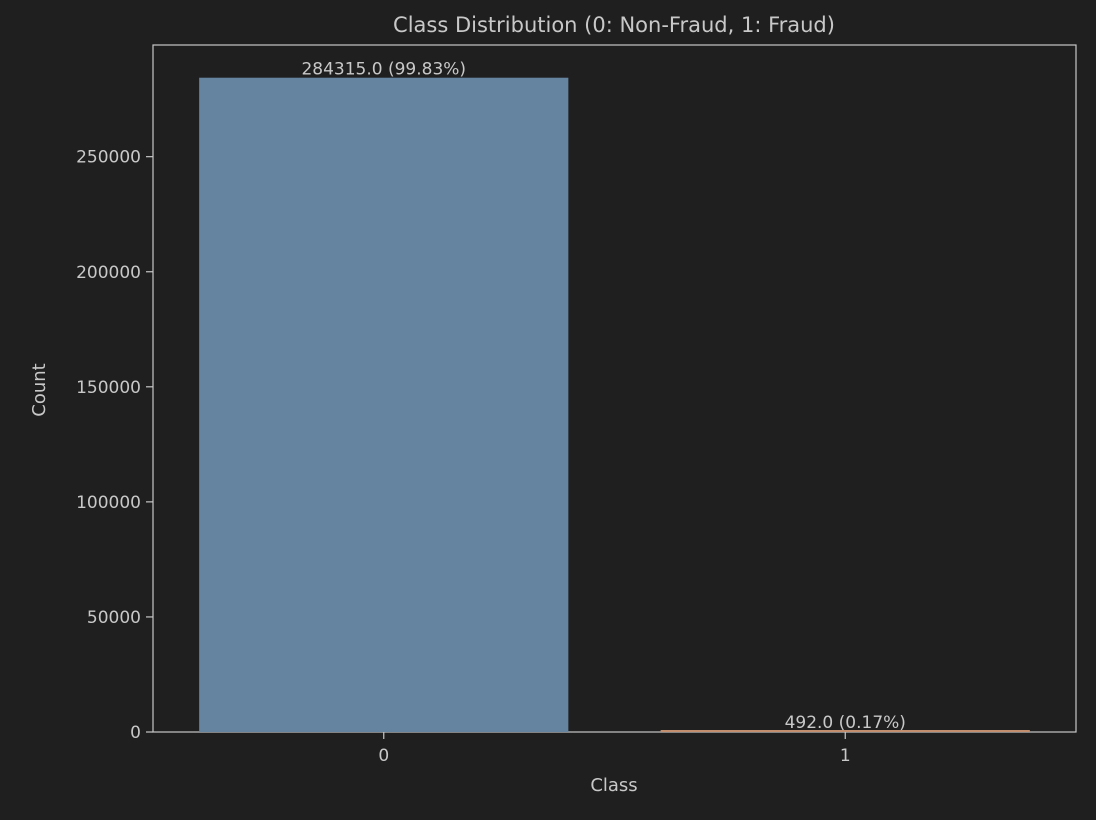 The image size is (1096, 820). What do you see at coordinates (135, 733) in the screenshot?
I see `y-tick-label: 0` at bounding box center [135, 733].